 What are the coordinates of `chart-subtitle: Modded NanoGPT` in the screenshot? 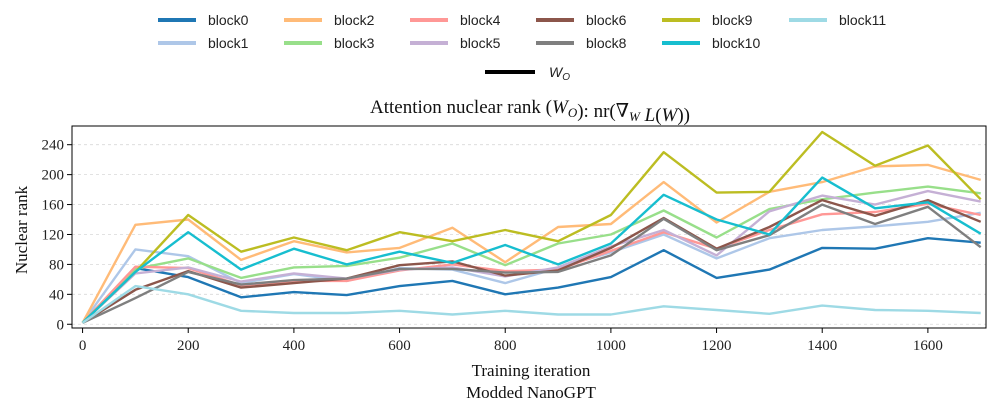 It's located at (531, 392).